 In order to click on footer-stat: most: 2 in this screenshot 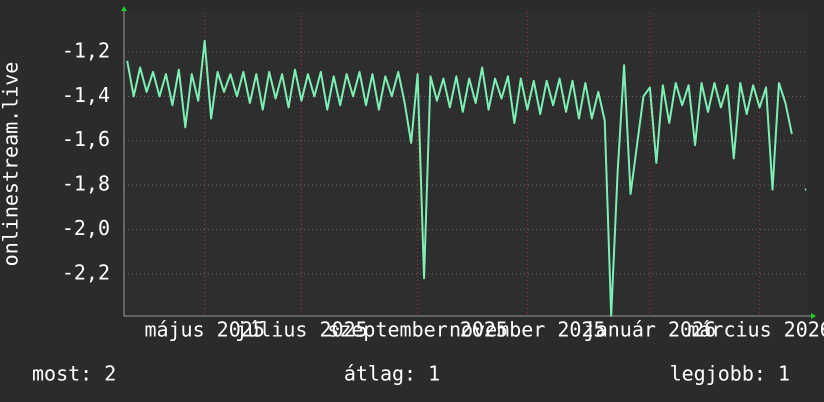, I will do `click(74, 374)`.